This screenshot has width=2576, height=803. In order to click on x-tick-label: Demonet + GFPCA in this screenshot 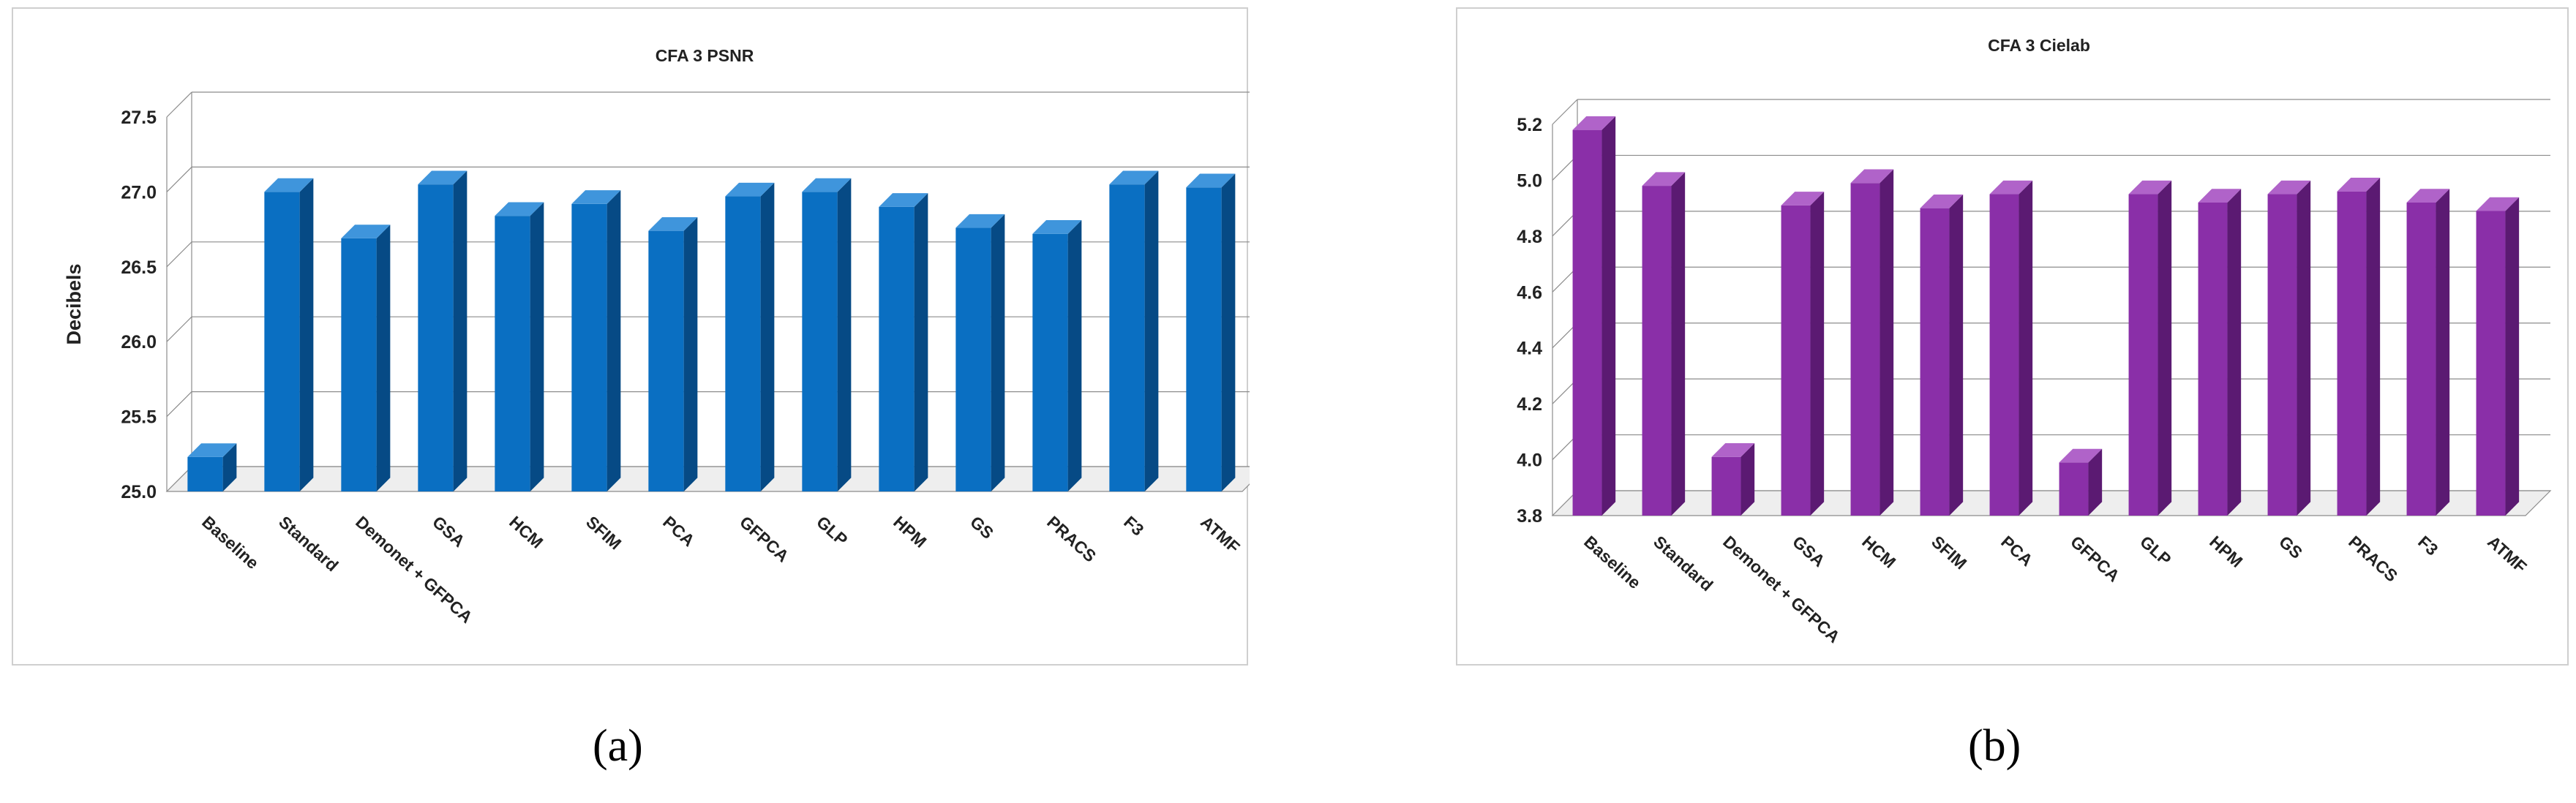, I will do `click(1781, 589)`.